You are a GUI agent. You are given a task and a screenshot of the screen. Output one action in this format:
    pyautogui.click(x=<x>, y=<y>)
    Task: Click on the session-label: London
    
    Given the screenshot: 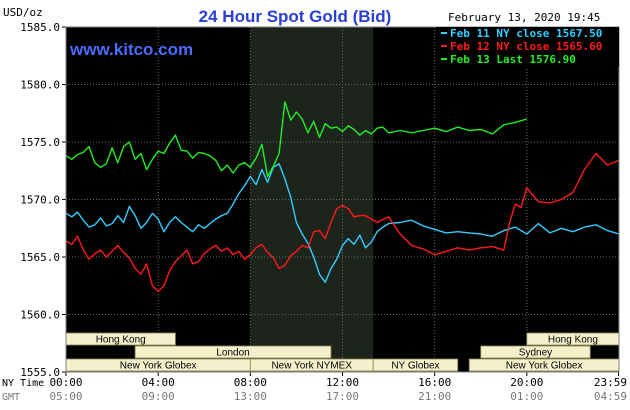 What is the action you would take?
    pyautogui.click(x=232, y=353)
    